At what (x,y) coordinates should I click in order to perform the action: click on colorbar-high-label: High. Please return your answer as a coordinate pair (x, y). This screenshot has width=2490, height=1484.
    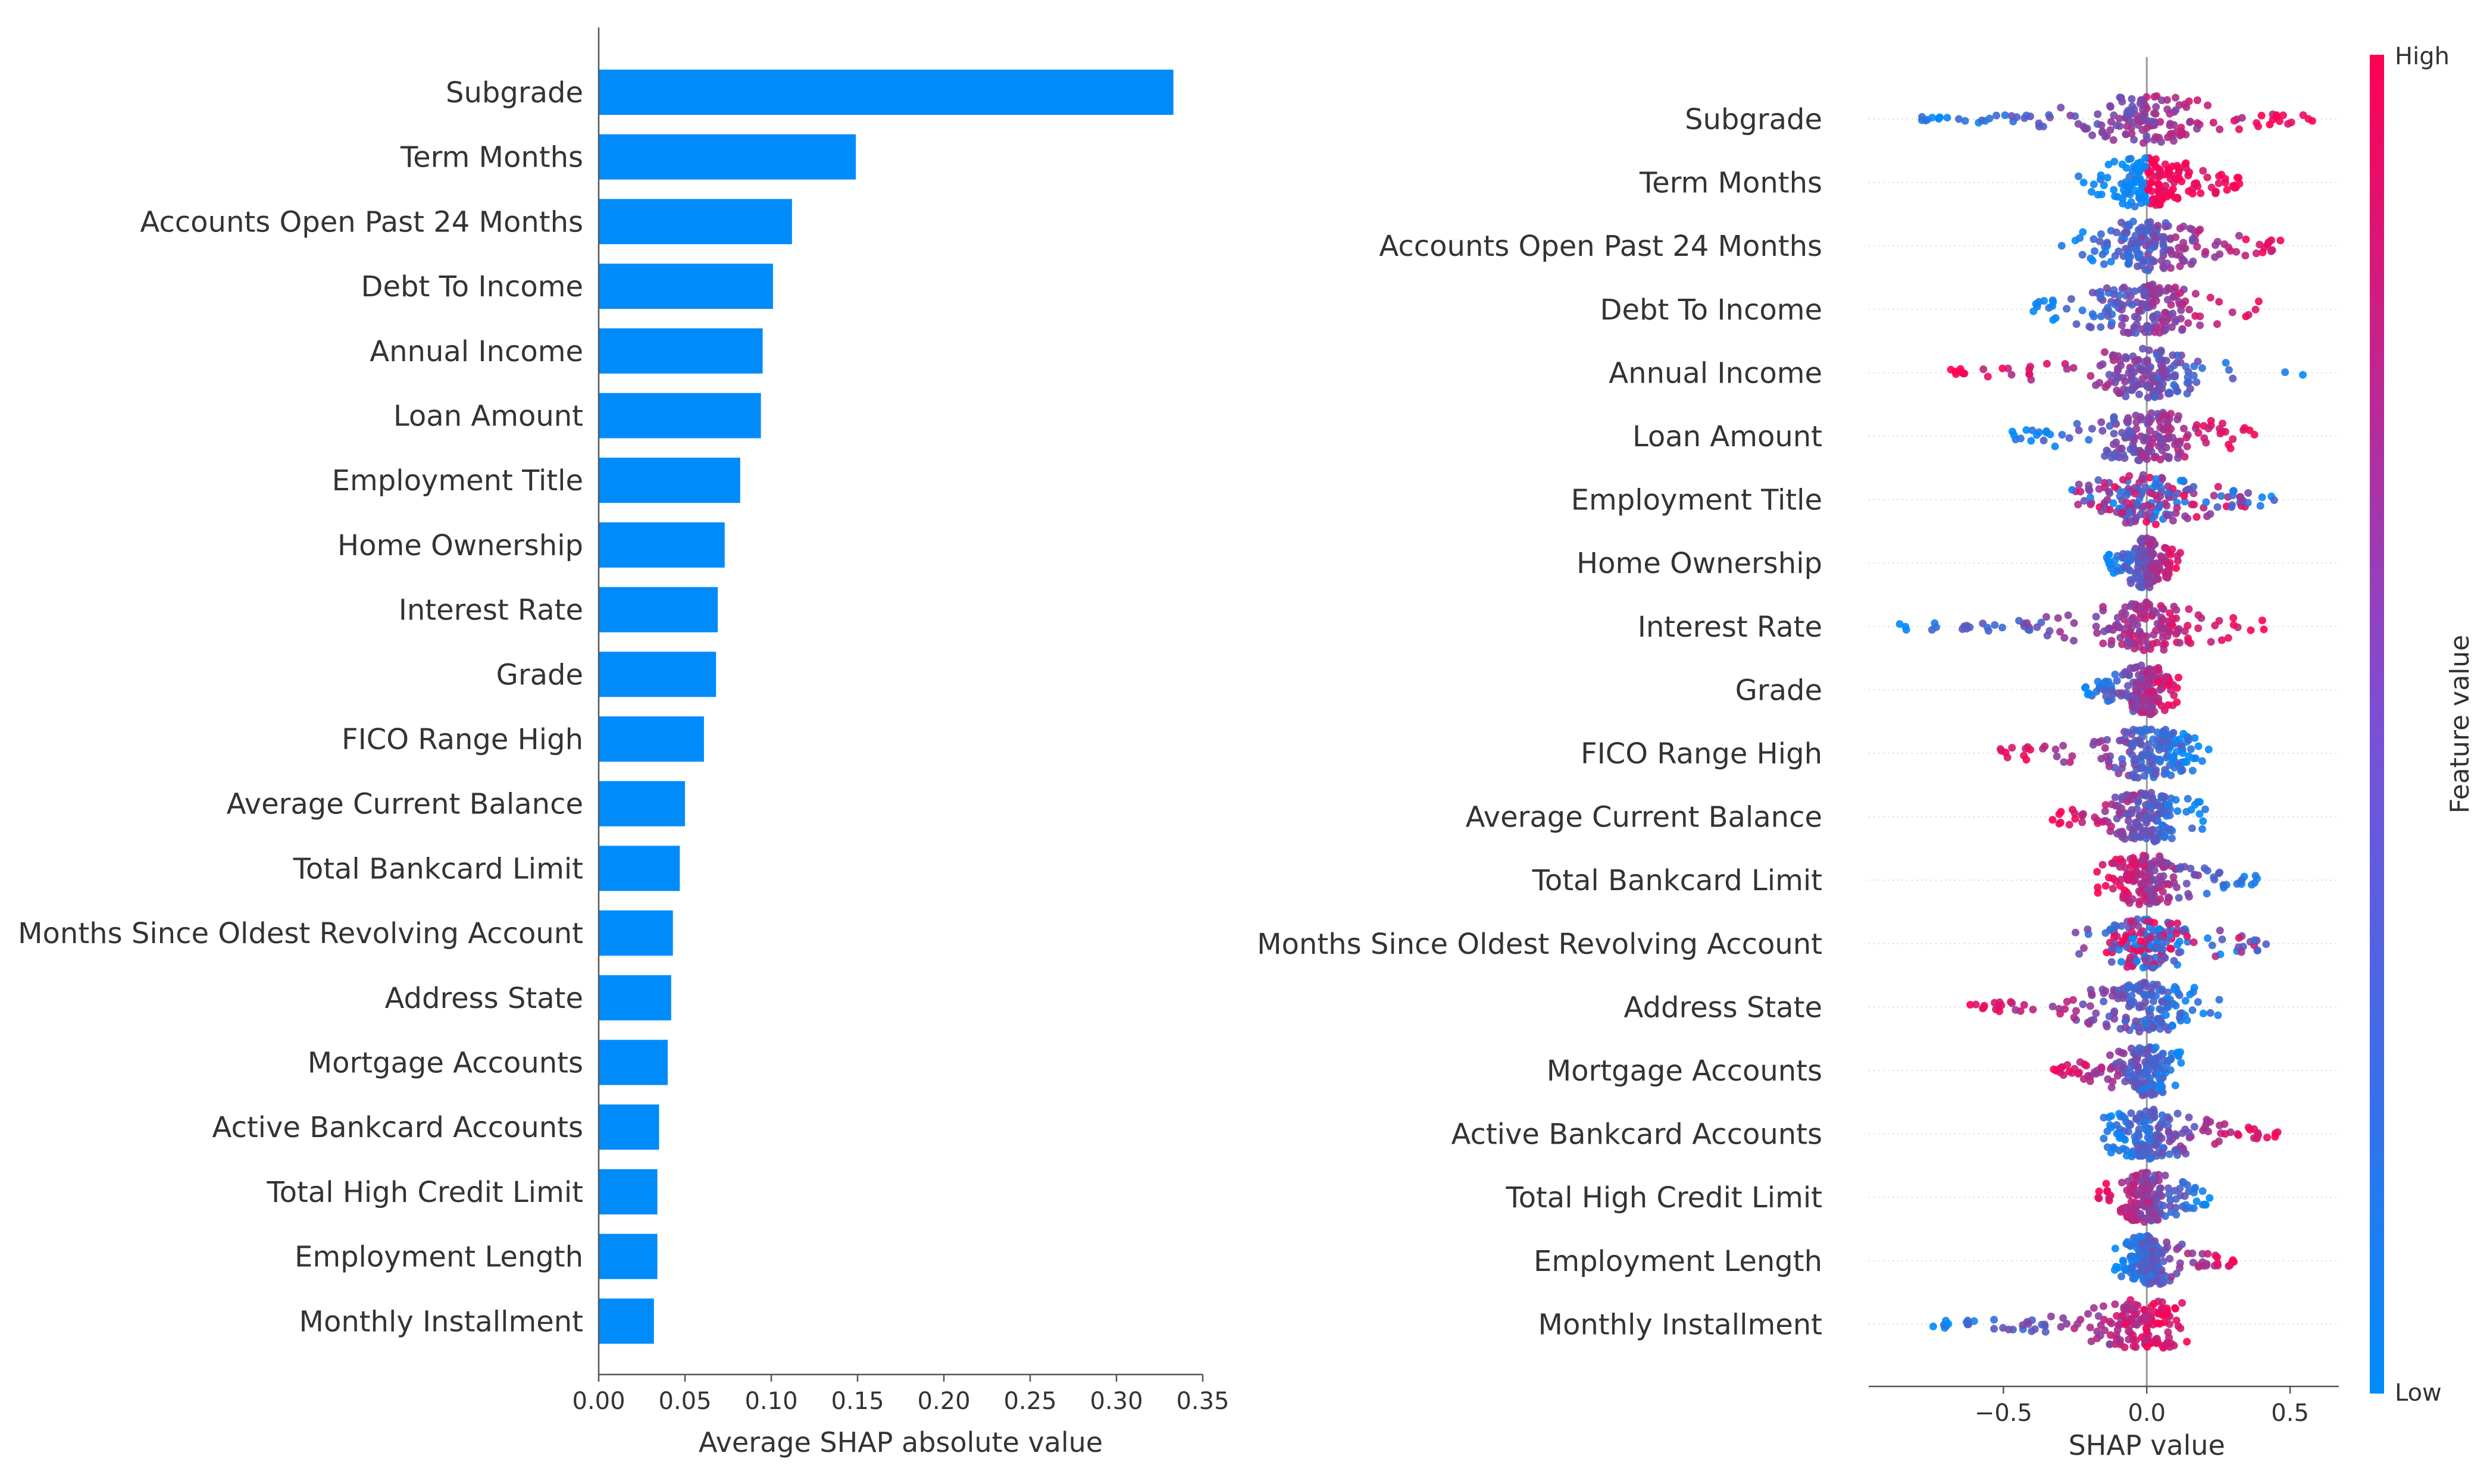
    Looking at the image, I should click on (2422, 56).